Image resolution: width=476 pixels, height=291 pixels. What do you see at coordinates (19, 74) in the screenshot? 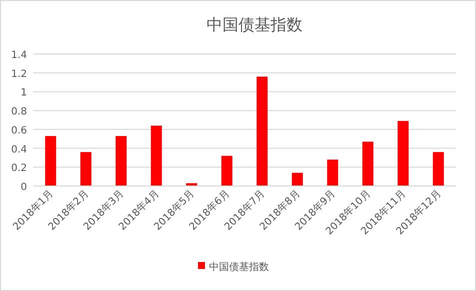
I see `y-tick-label: 1.2` at bounding box center [19, 74].